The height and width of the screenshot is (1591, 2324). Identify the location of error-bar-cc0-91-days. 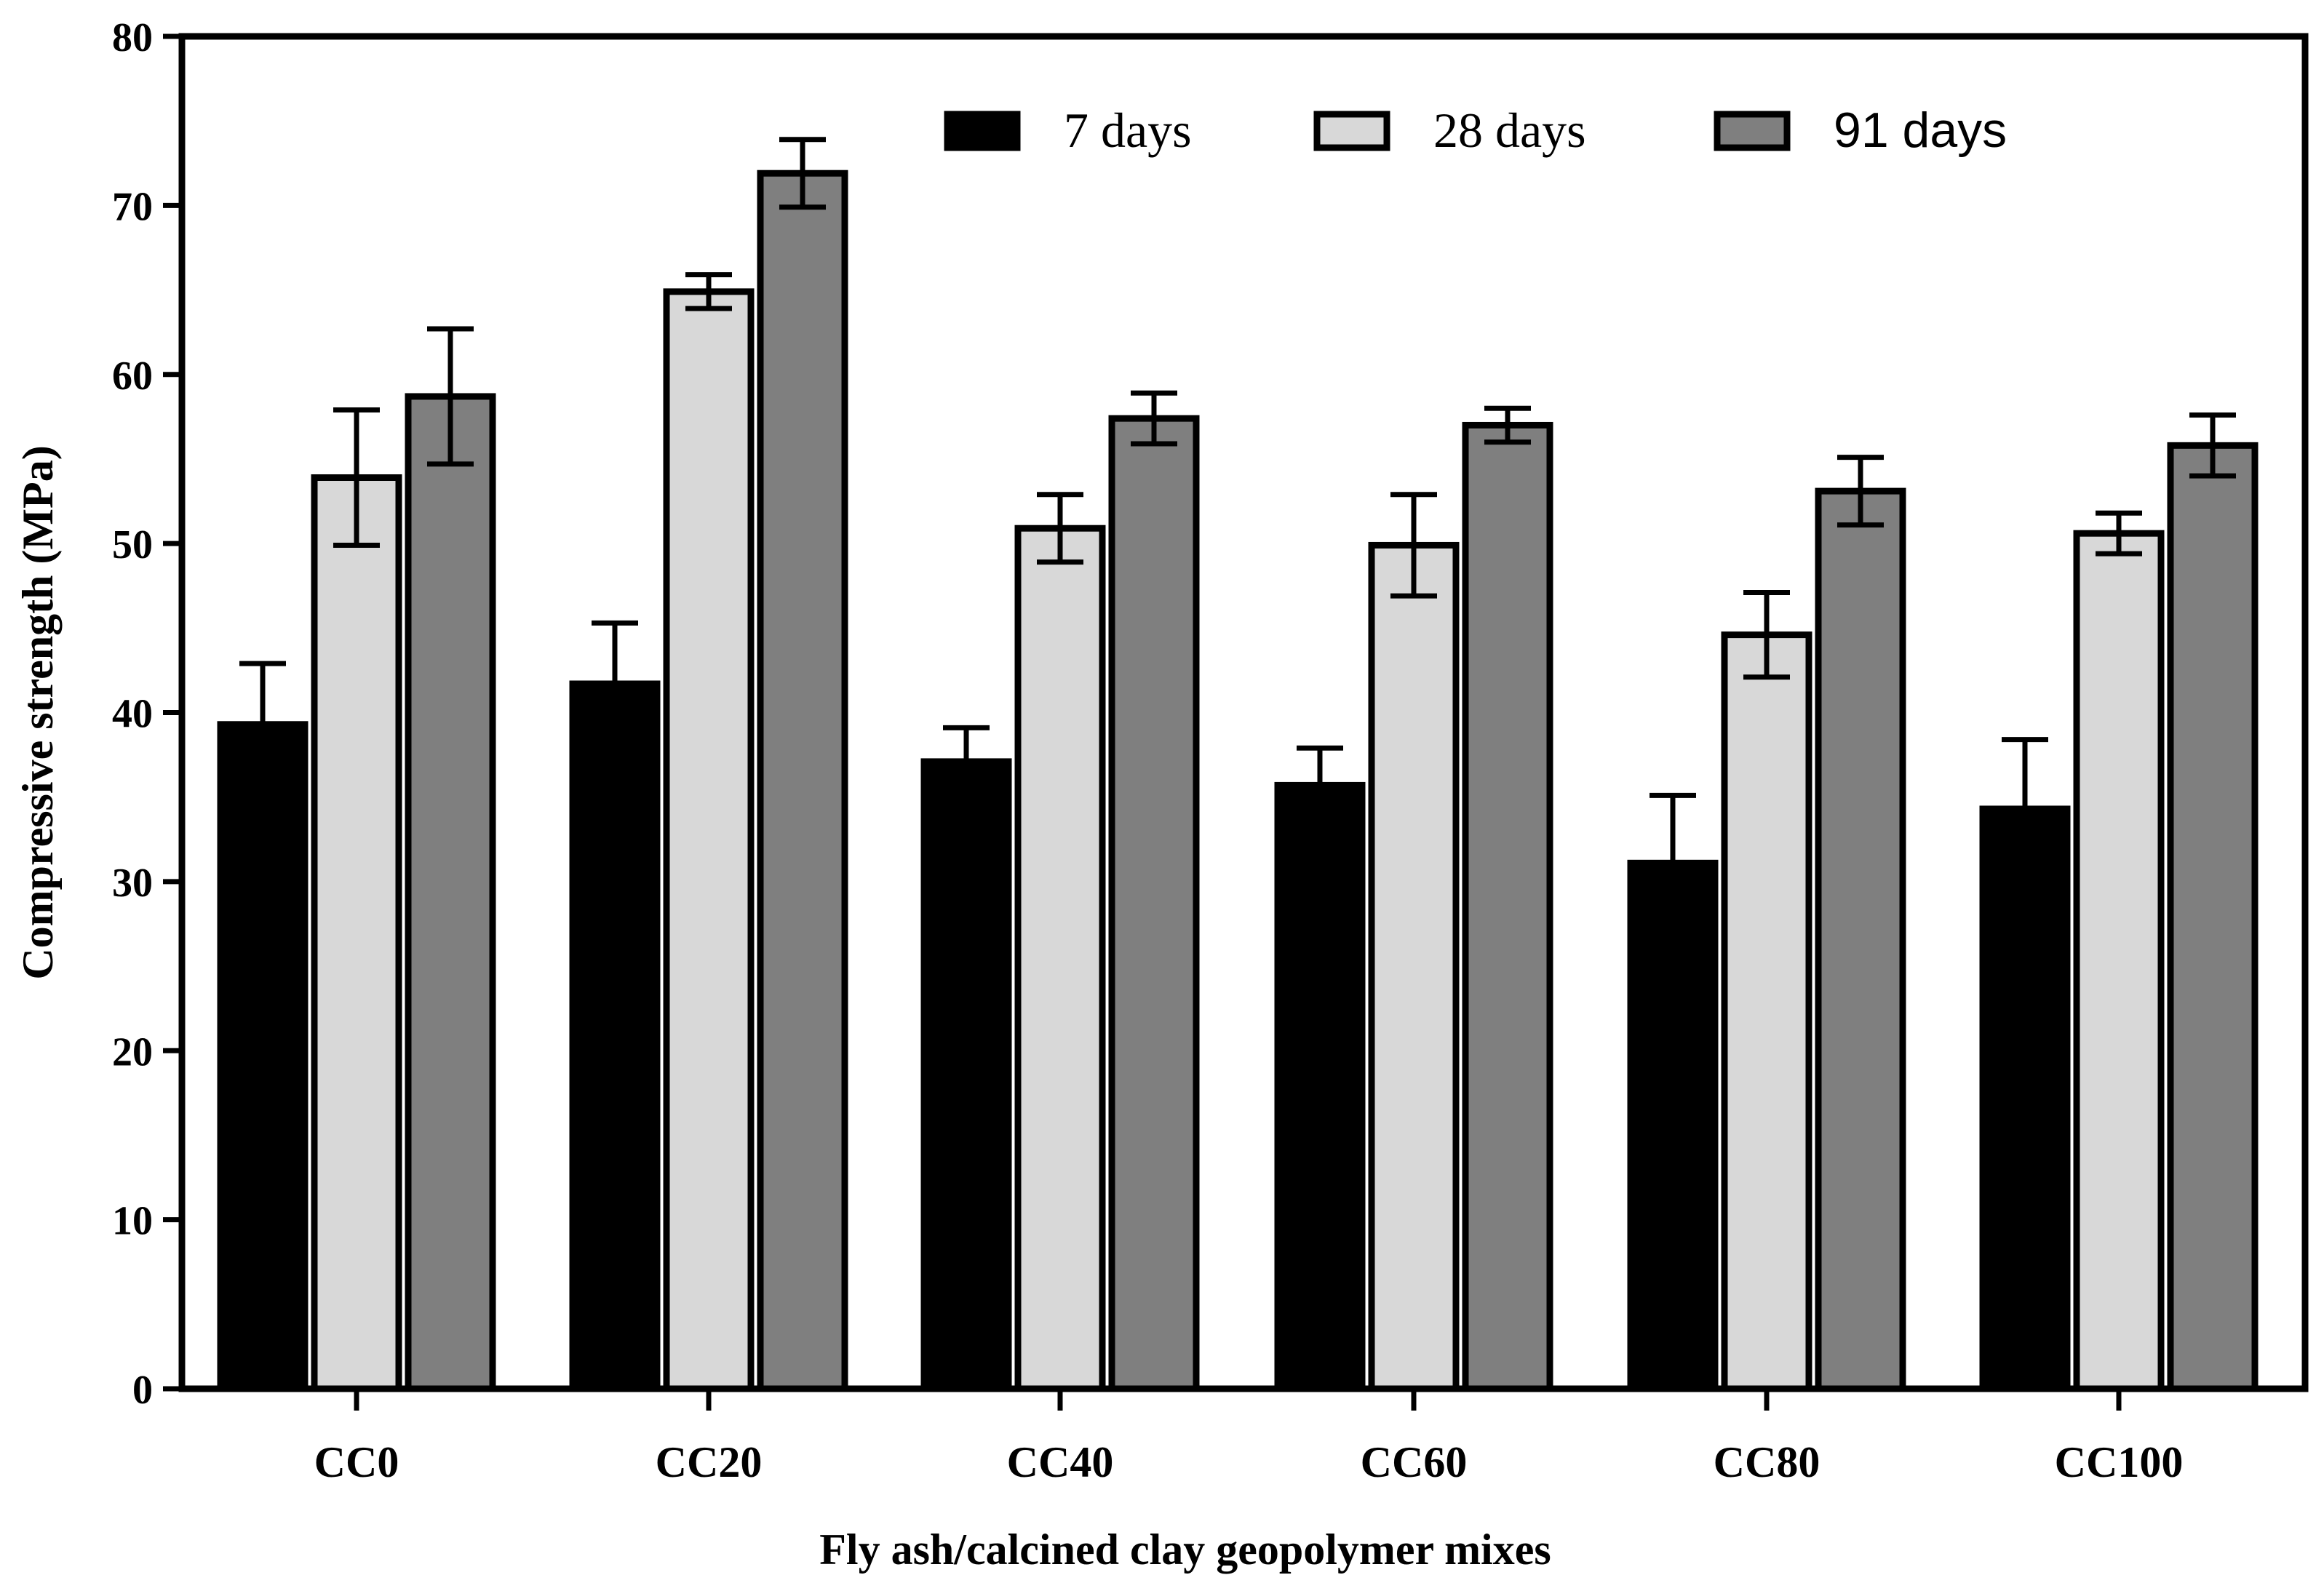
(450, 396).